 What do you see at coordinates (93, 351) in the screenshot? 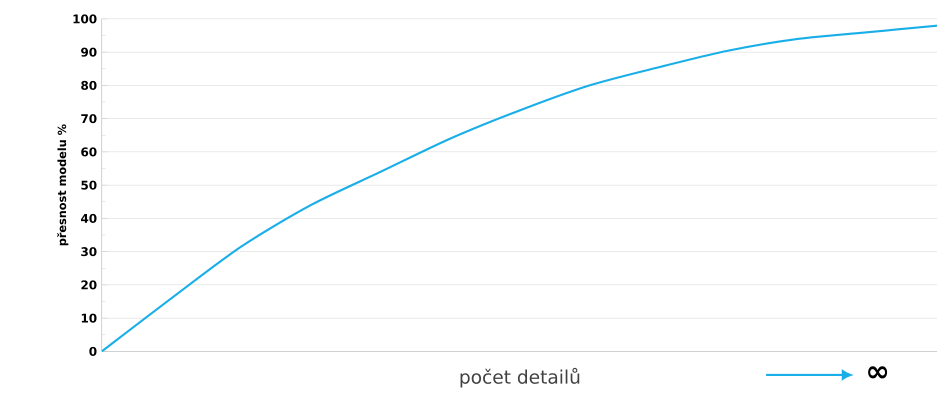
I see `y-tick-label: 0` at bounding box center [93, 351].